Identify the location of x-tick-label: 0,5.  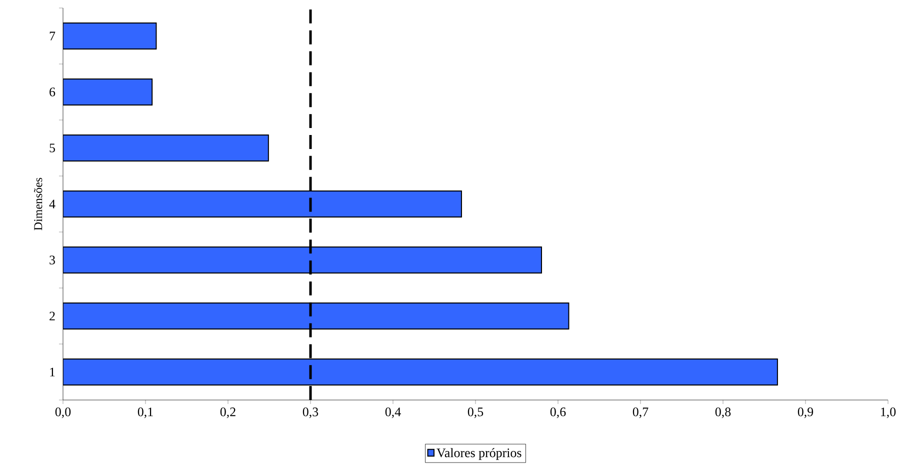
(476, 413).